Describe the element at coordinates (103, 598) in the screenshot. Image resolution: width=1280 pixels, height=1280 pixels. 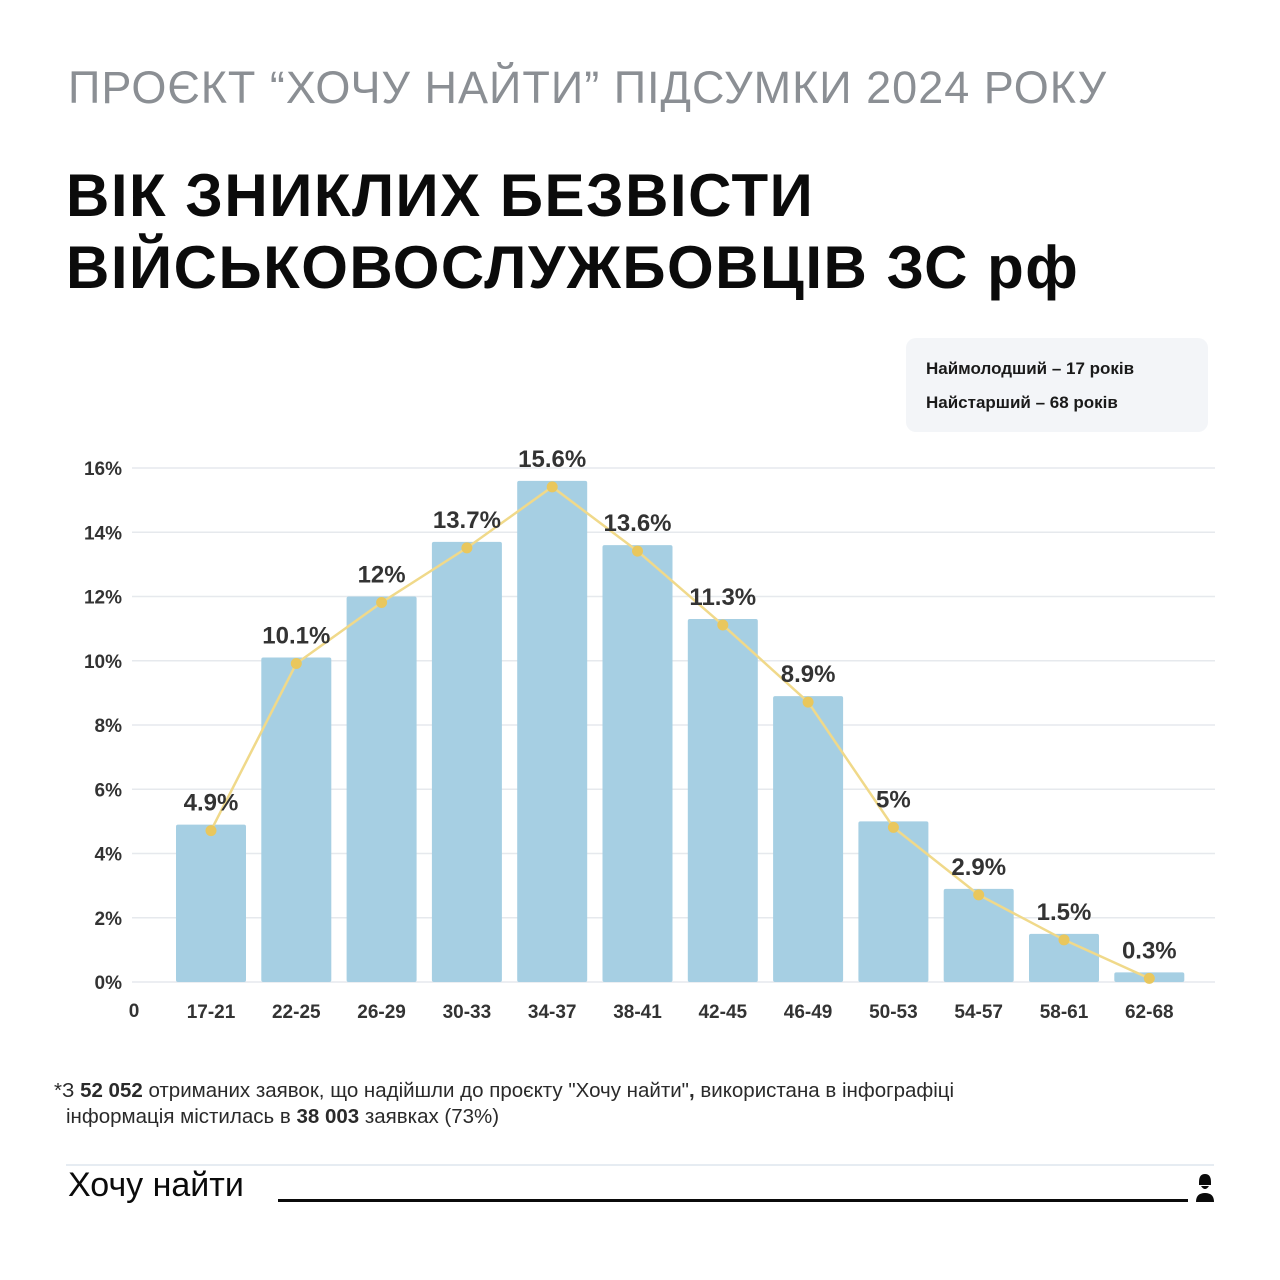
I see `y-tick-label: 12%` at that location.